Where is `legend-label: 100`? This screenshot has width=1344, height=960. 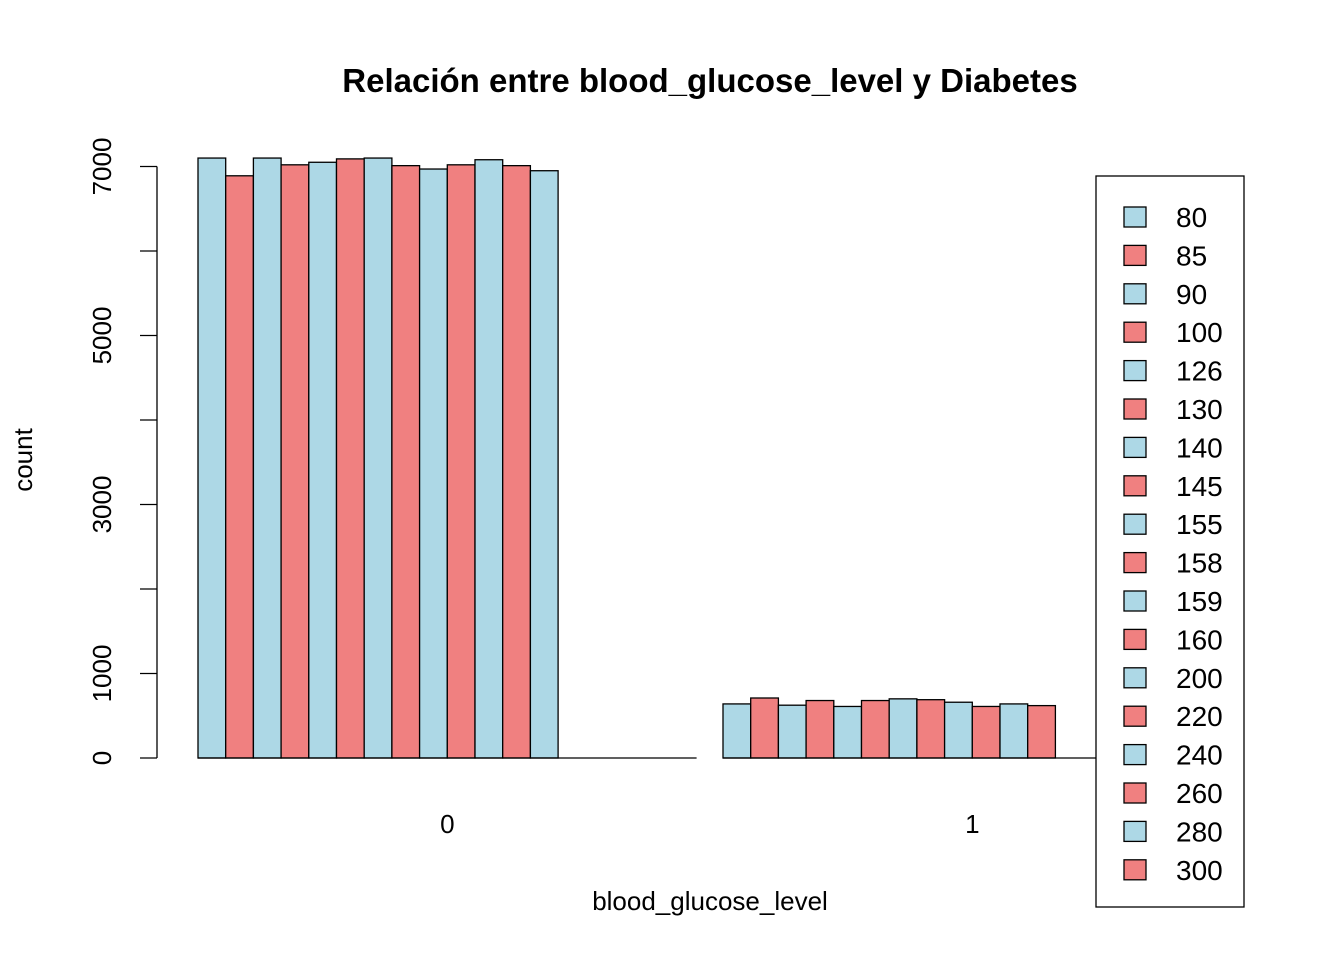 legend-label: 100 is located at coordinates (1199, 332).